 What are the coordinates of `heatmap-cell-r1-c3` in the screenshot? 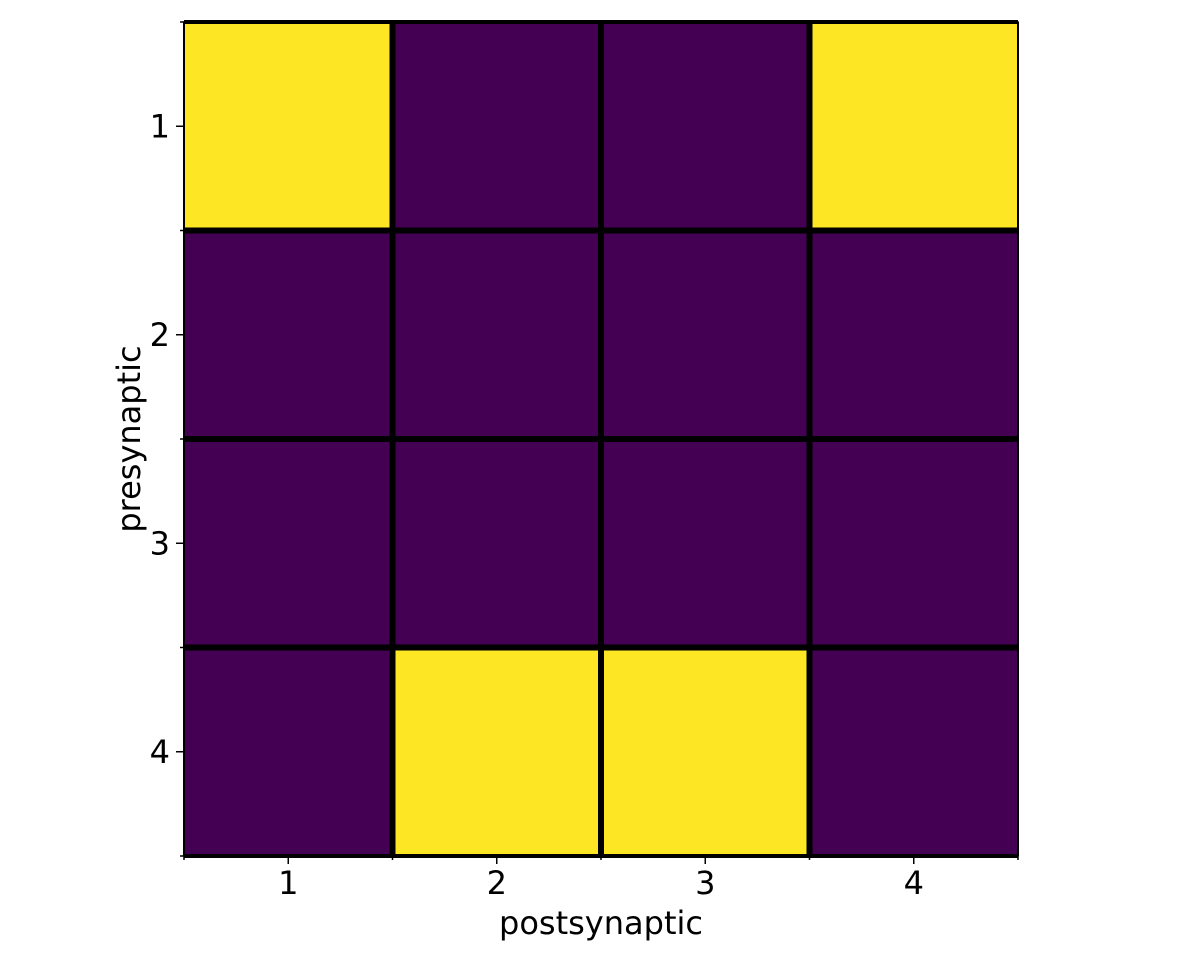 It's located at (705, 126).